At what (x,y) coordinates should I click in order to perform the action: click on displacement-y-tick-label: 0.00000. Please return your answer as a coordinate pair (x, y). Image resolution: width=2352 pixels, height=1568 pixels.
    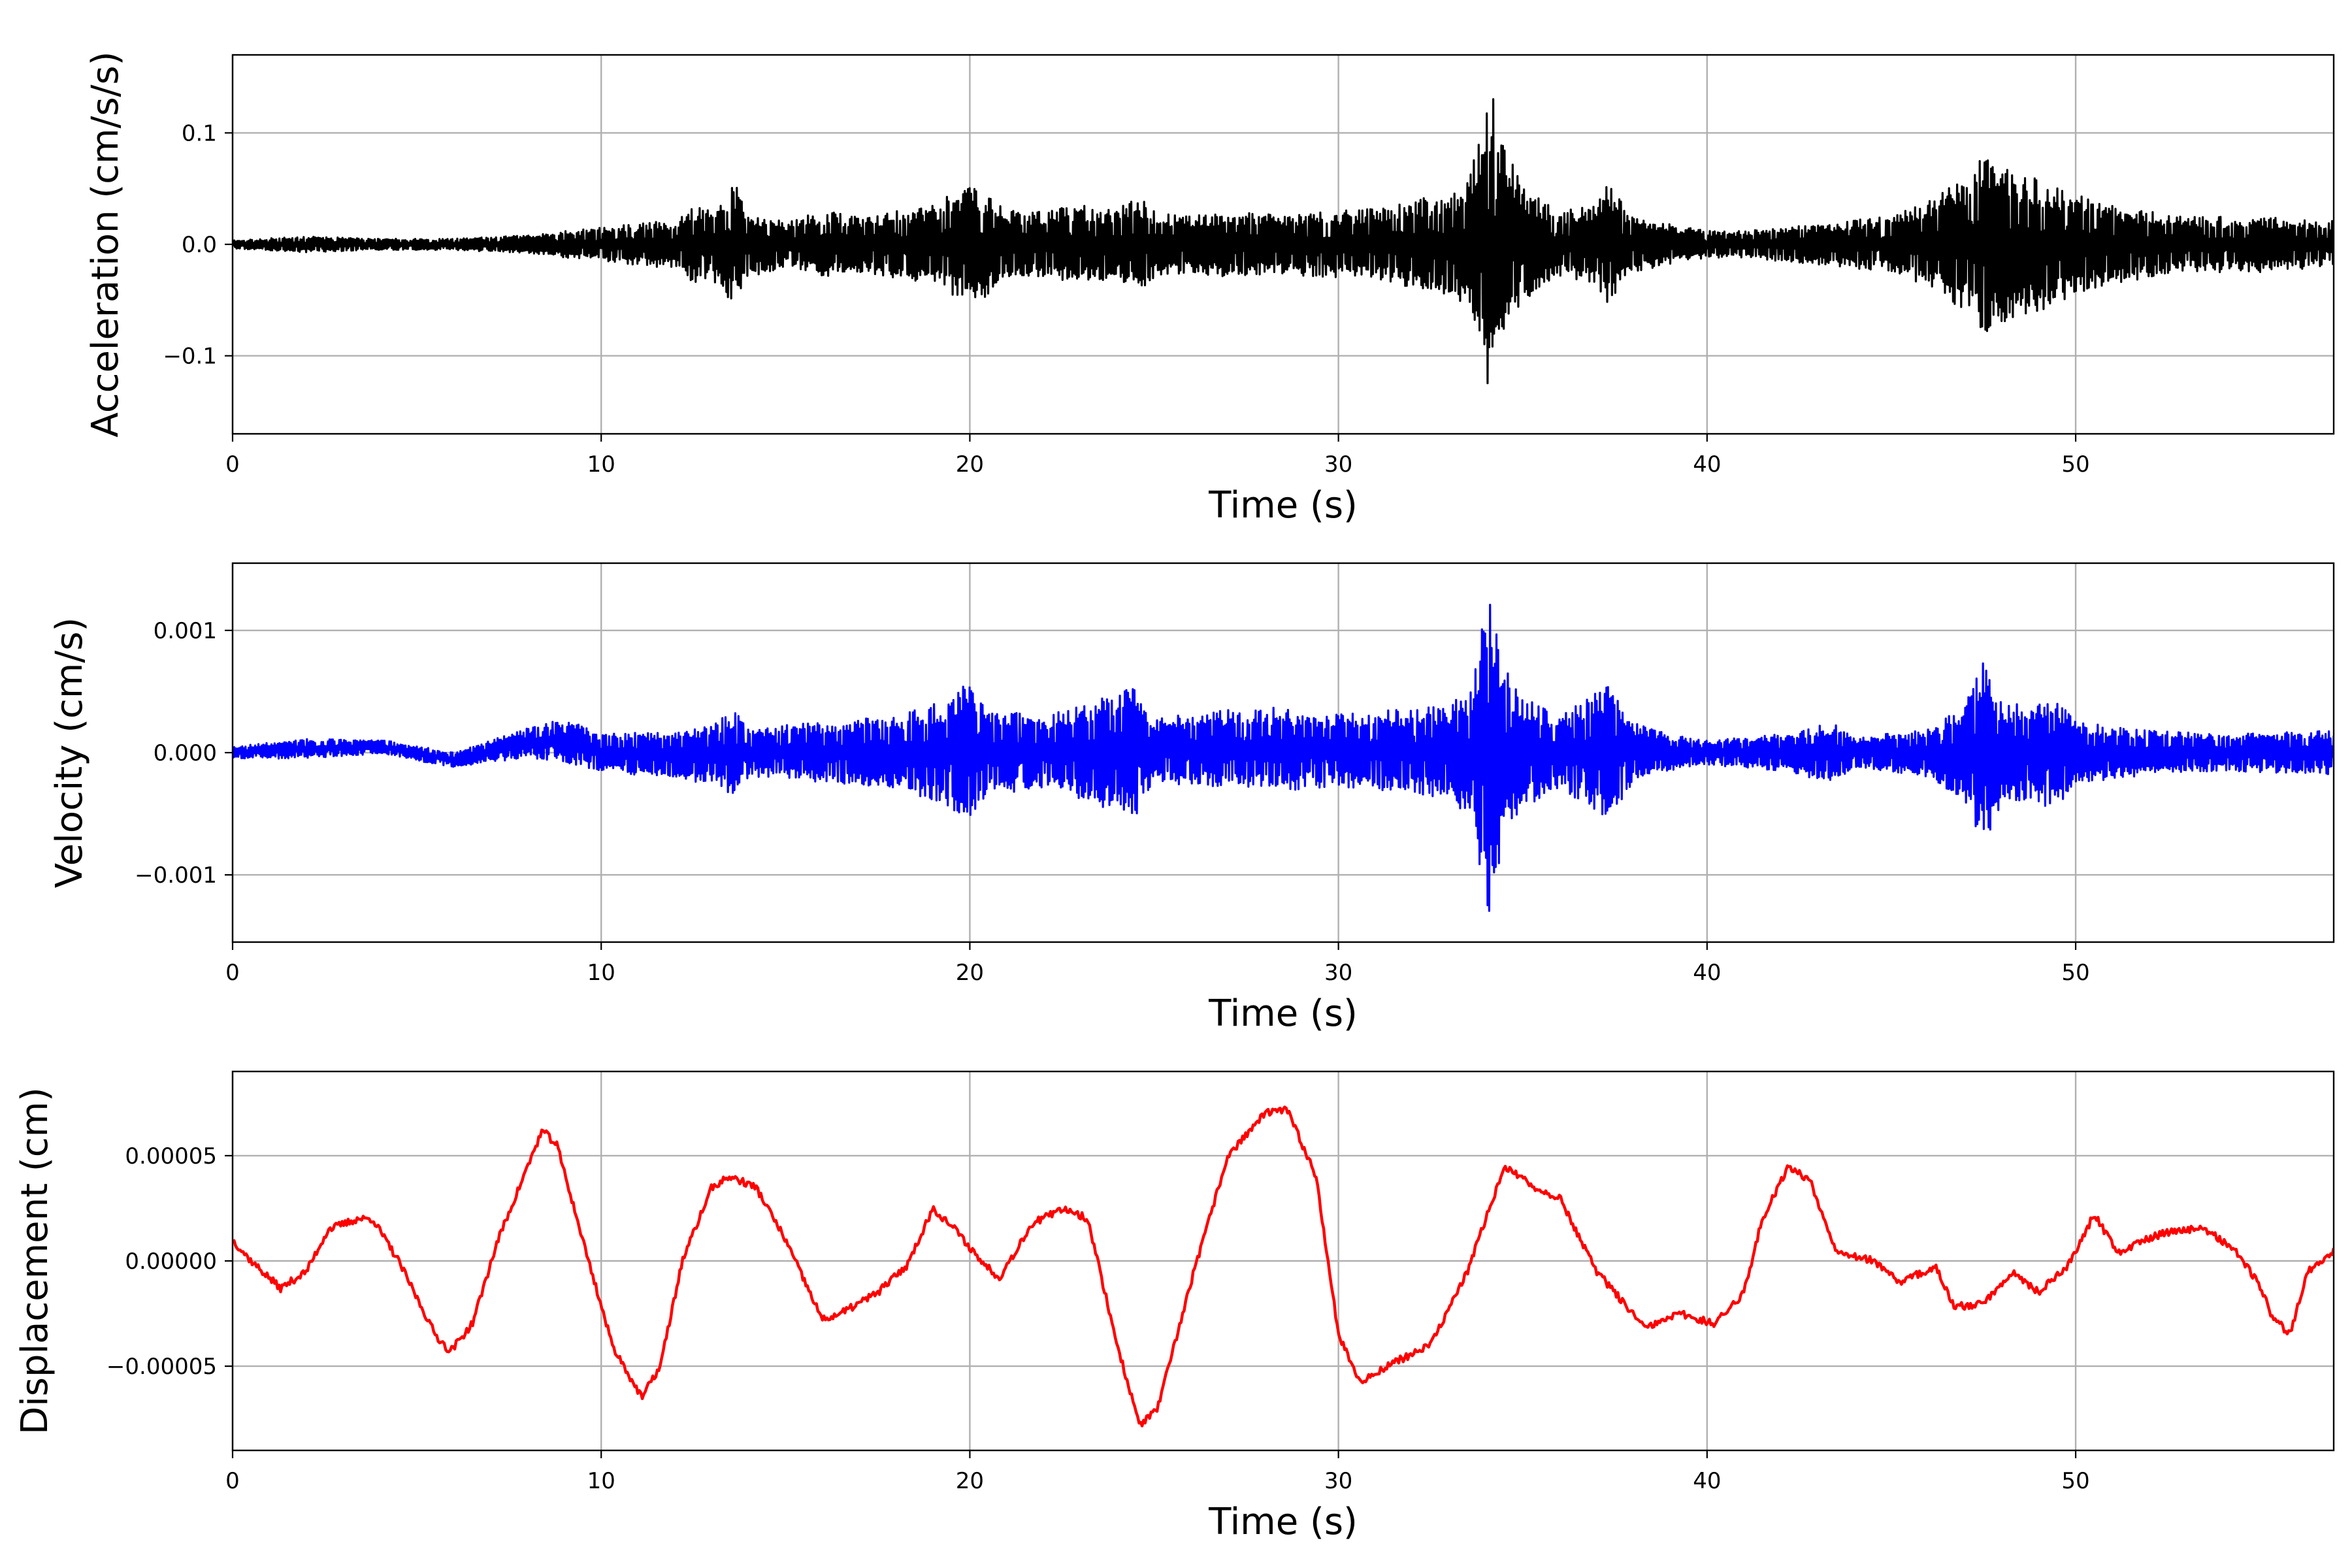
    Looking at the image, I should click on (171, 1262).